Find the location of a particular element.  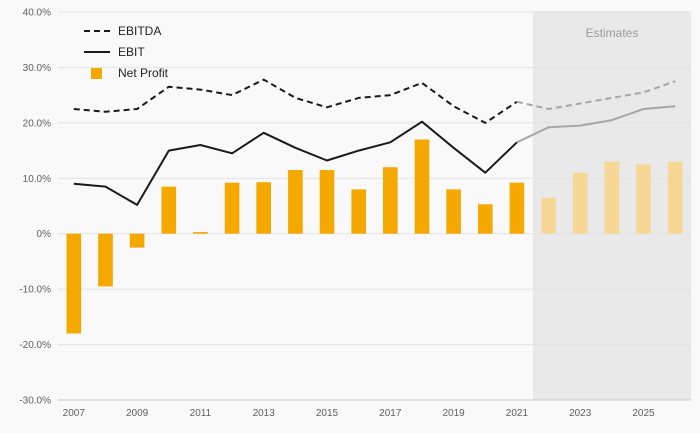

x-tick-label: 2011 is located at coordinates (201, 413).